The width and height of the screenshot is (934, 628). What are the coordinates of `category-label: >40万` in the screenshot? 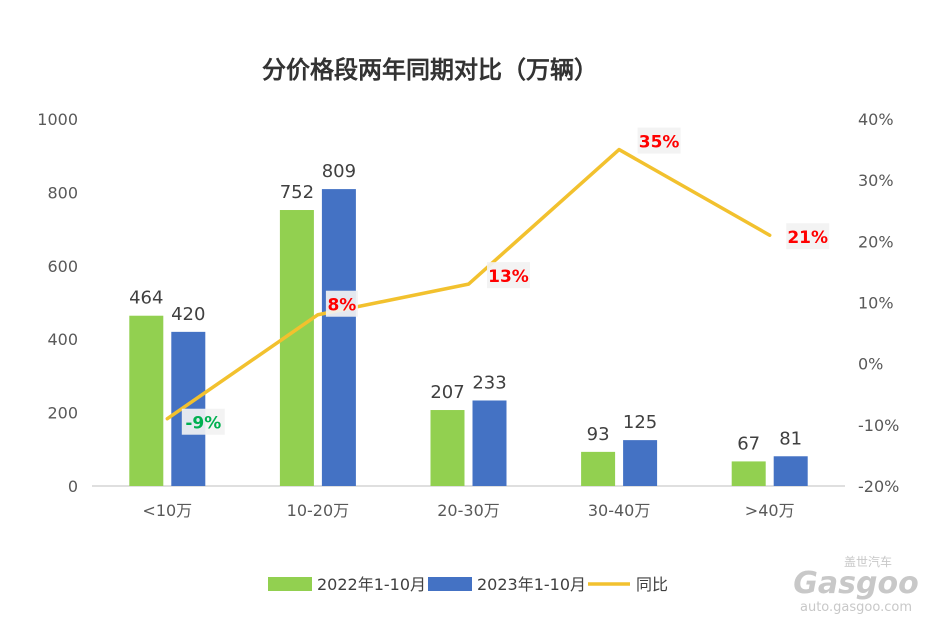 It's located at (770, 510).